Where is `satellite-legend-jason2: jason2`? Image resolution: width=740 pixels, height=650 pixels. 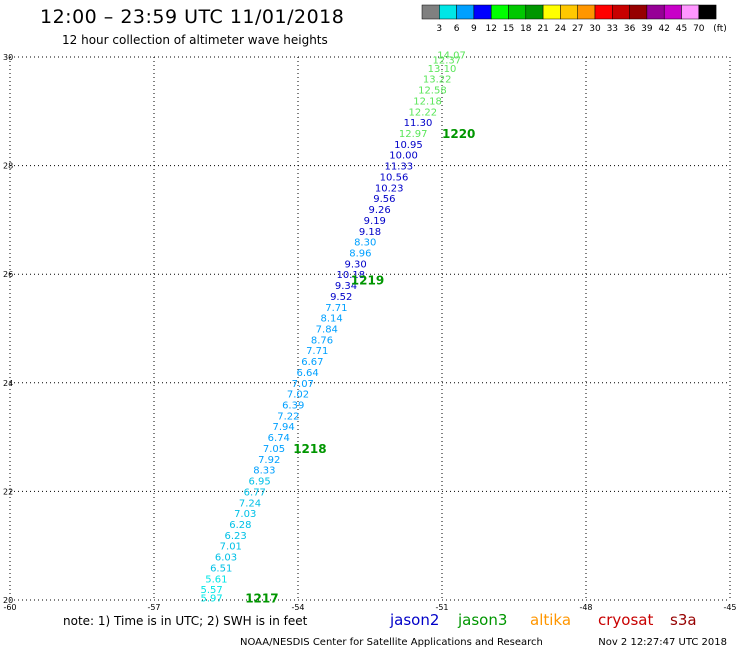 satellite-legend-jason2: jason2 is located at coordinates (414, 620).